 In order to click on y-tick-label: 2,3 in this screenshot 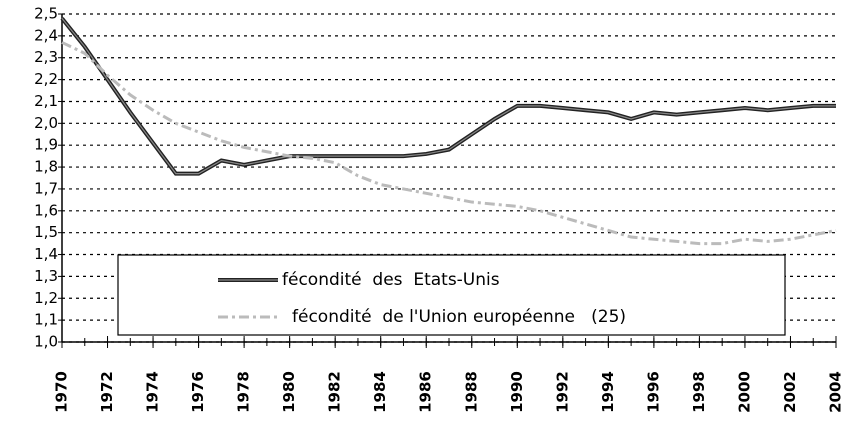, I will do `click(46, 57)`.